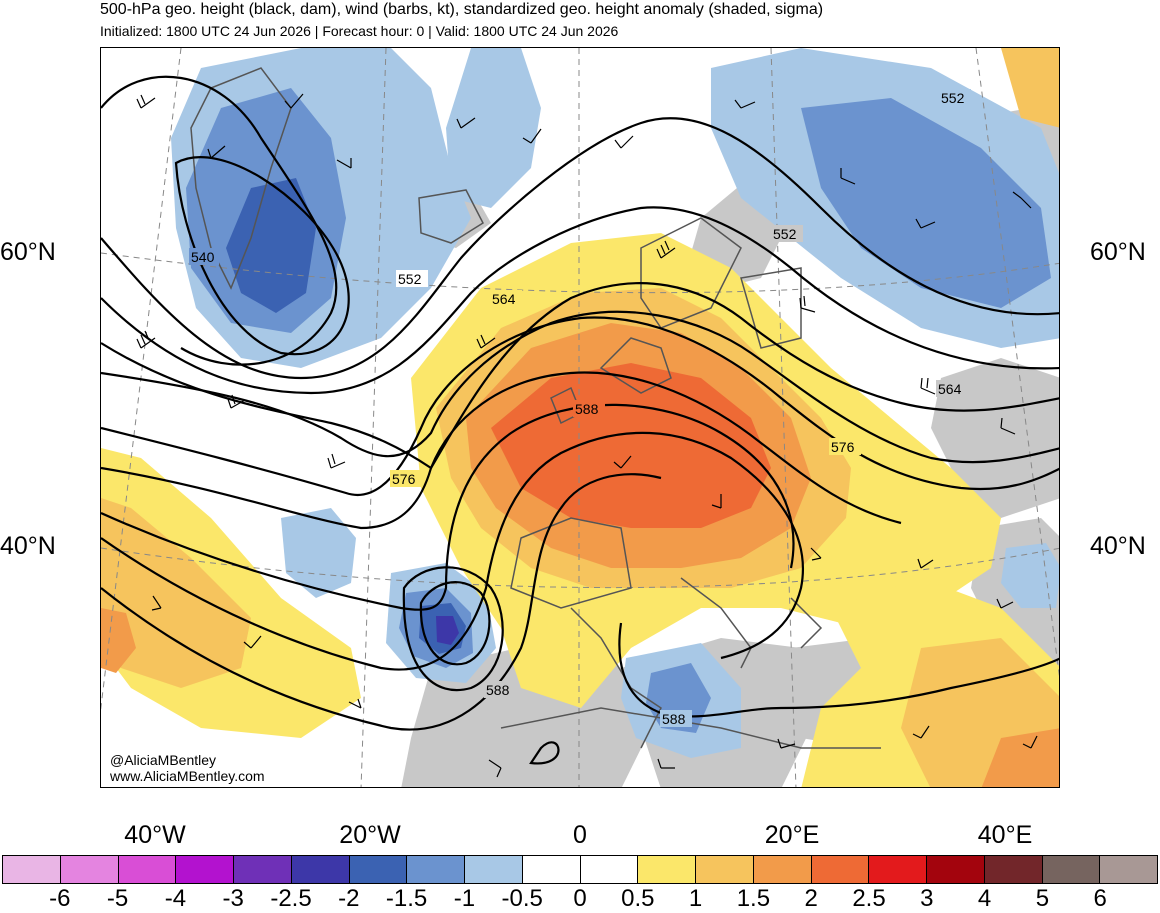 The width and height of the screenshot is (1160, 913). Describe the element at coordinates (406, 898) in the screenshot. I see `colorbar-tick-label: -1.5` at that location.